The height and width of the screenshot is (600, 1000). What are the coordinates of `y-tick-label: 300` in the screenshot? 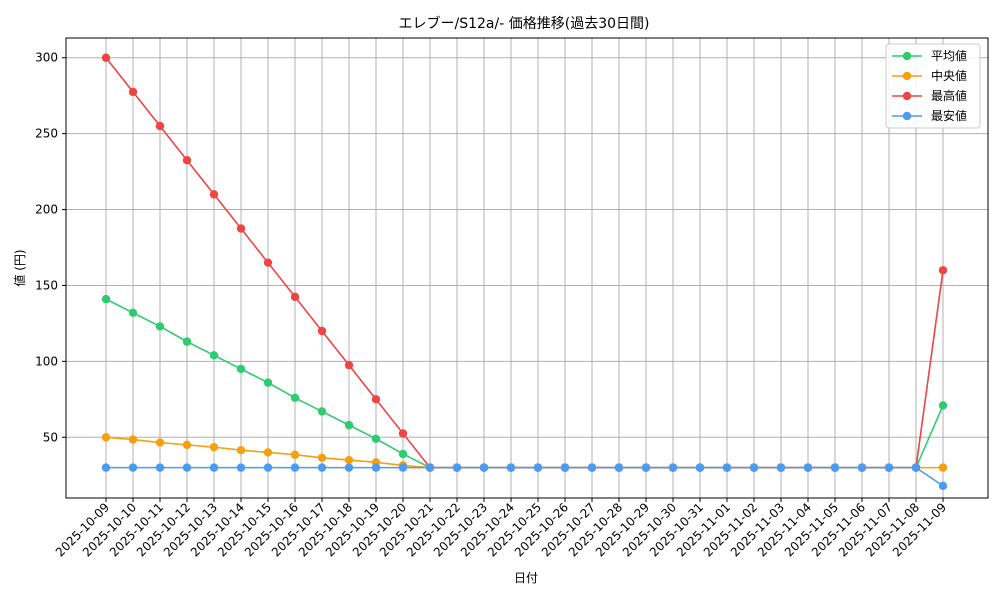 It's located at (46, 58).